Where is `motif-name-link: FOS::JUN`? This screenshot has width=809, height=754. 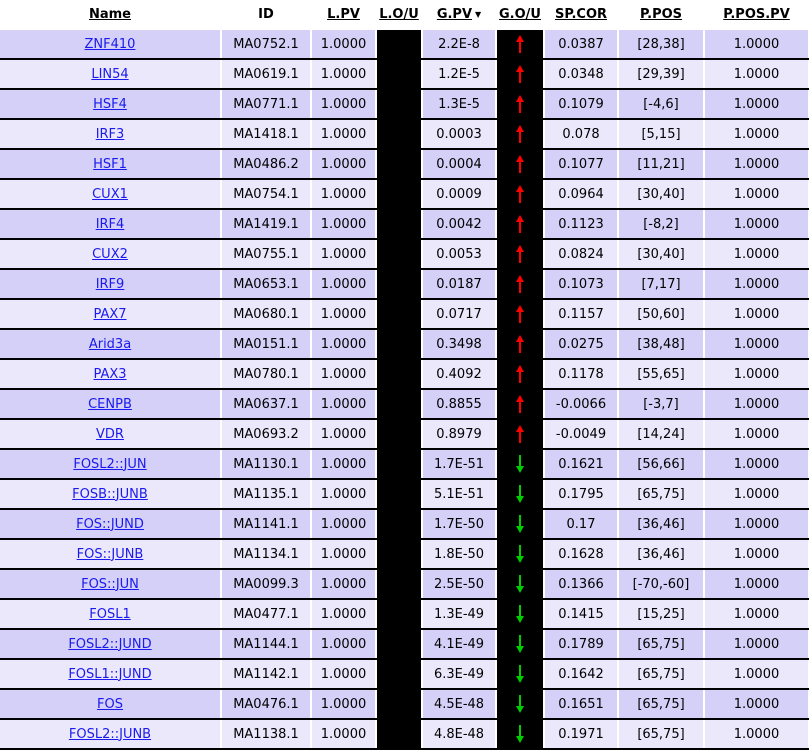 motif-name-link: FOS::JUN is located at coordinates (110, 584).